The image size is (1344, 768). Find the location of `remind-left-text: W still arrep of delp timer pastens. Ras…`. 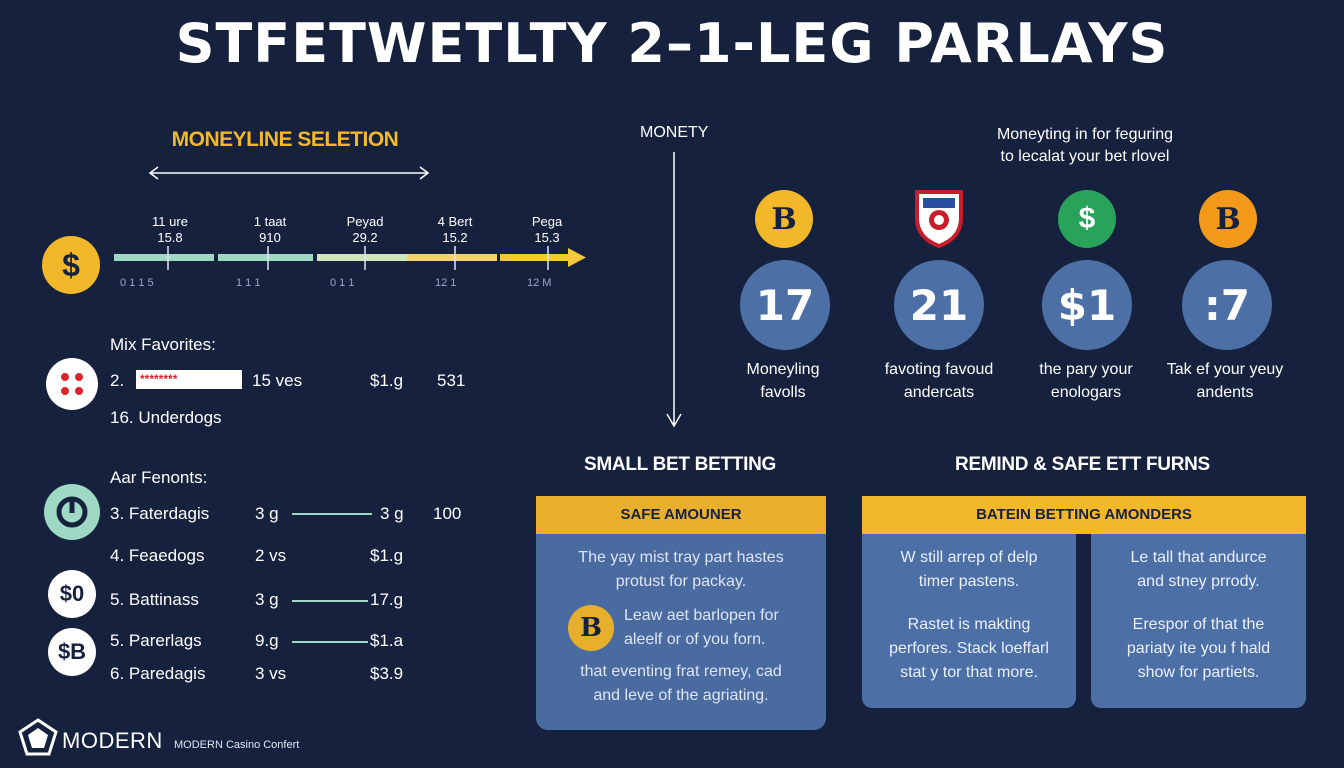

remind-left-text: W still arrep of delp timer pastens. Ras… is located at coordinates (969, 615).